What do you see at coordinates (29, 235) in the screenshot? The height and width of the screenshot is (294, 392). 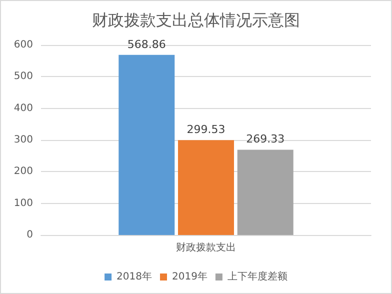 I see `y-tick-label: 0` at bounding box center [29, 235].